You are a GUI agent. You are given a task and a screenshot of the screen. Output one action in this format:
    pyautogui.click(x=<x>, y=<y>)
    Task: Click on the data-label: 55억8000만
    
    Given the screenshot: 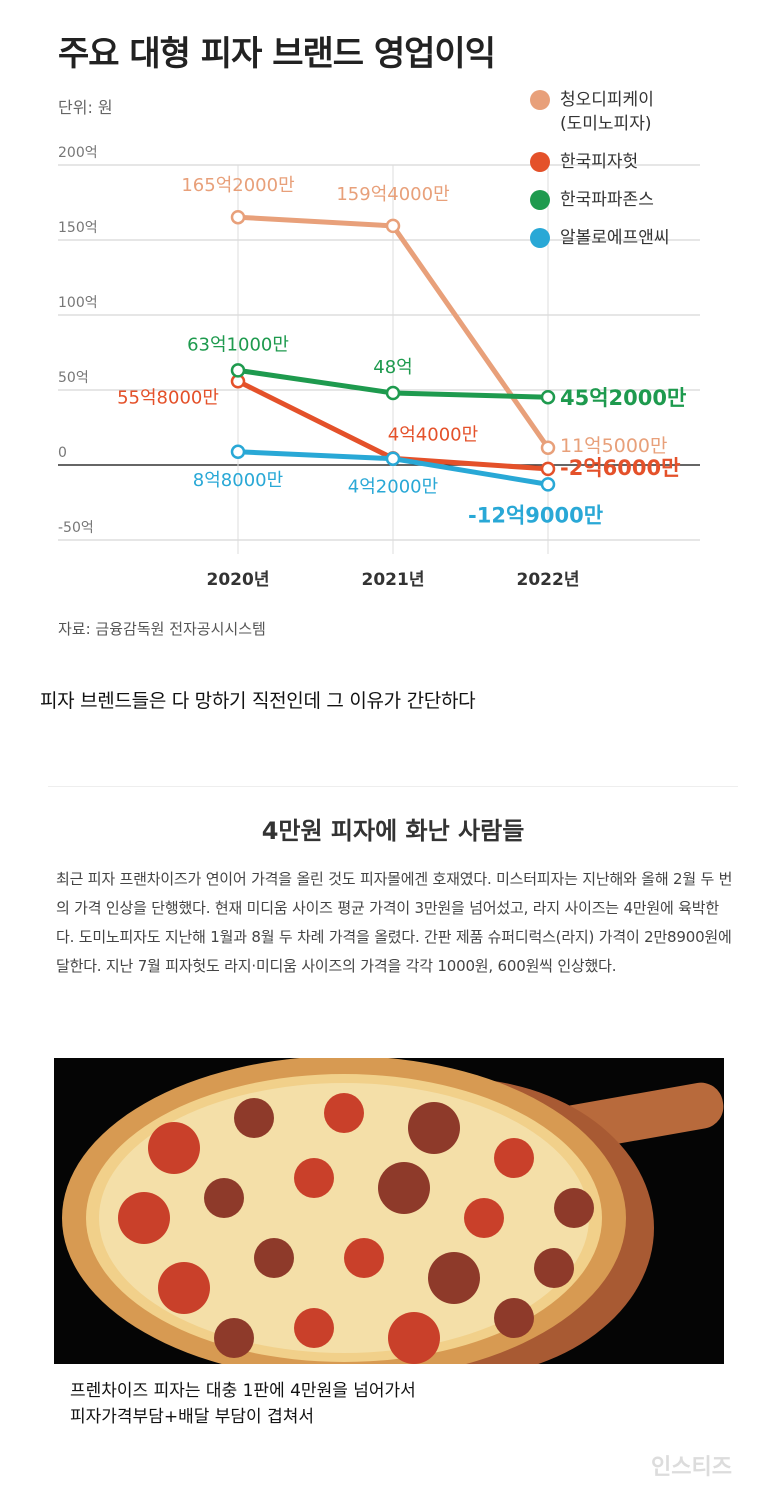 What is the action you would take?
    pyautogui.click(x=168, y=397)
    